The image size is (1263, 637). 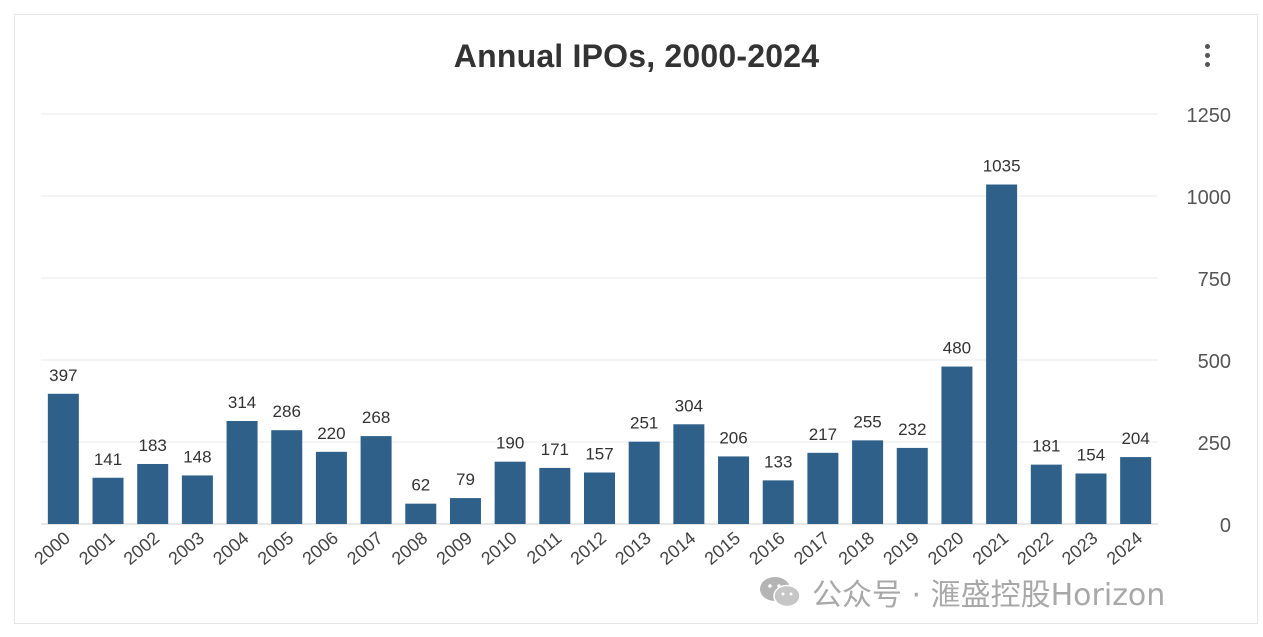 I want to click on x-tick-label: 2019, so click(x=901, y=548).